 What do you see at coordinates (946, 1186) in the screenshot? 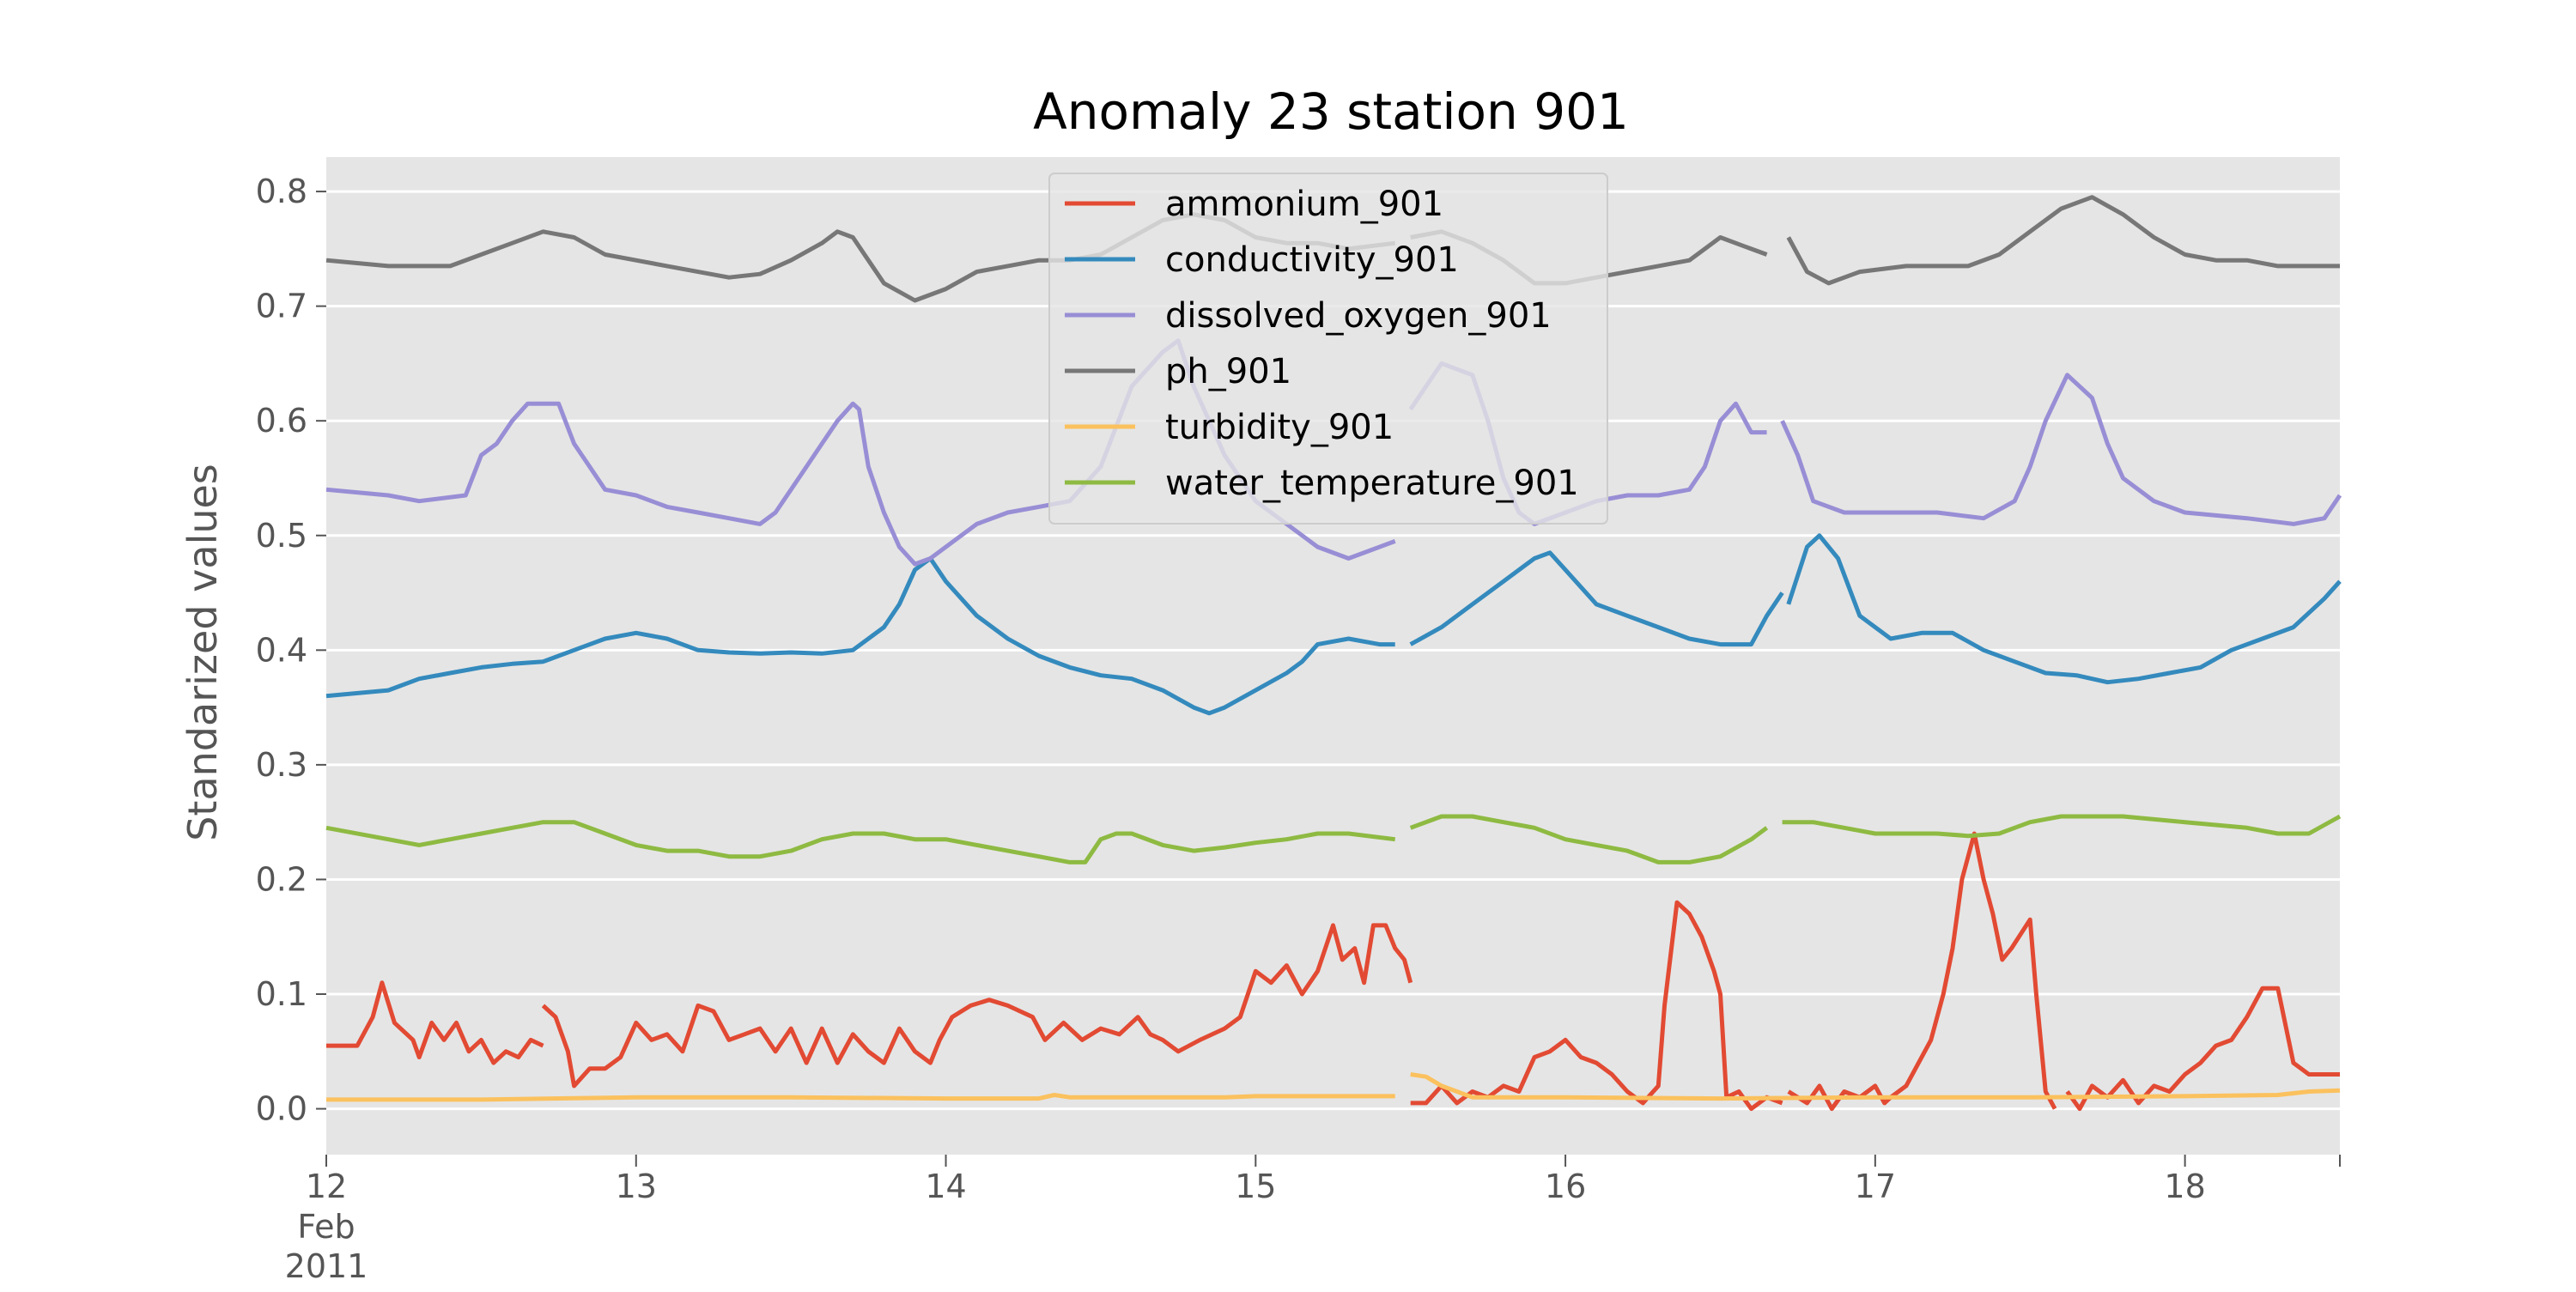
I see `x-tick-label: 14` at bounding box center [946, 1186].